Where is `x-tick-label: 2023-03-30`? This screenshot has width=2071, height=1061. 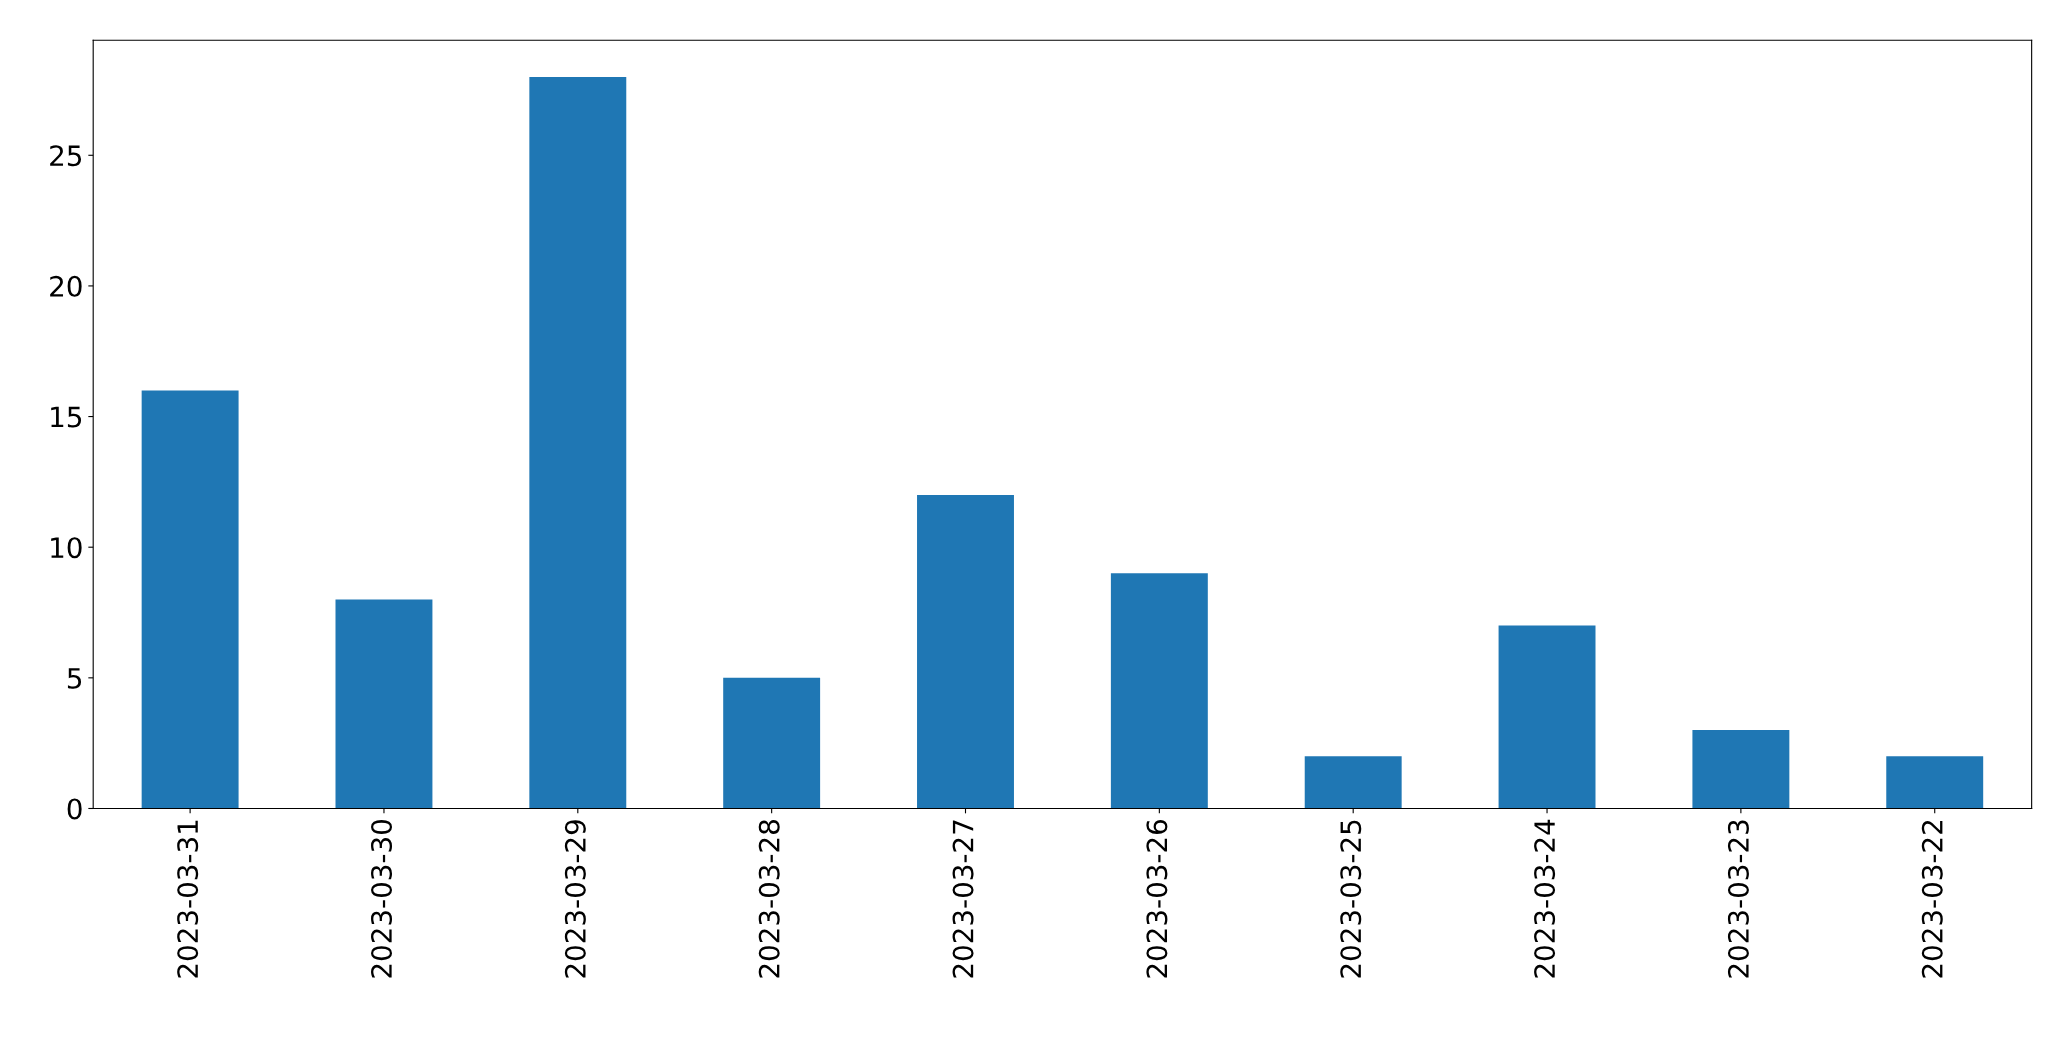
x-tick-label: 2023-03-30 is located at coordinates (382, 899).